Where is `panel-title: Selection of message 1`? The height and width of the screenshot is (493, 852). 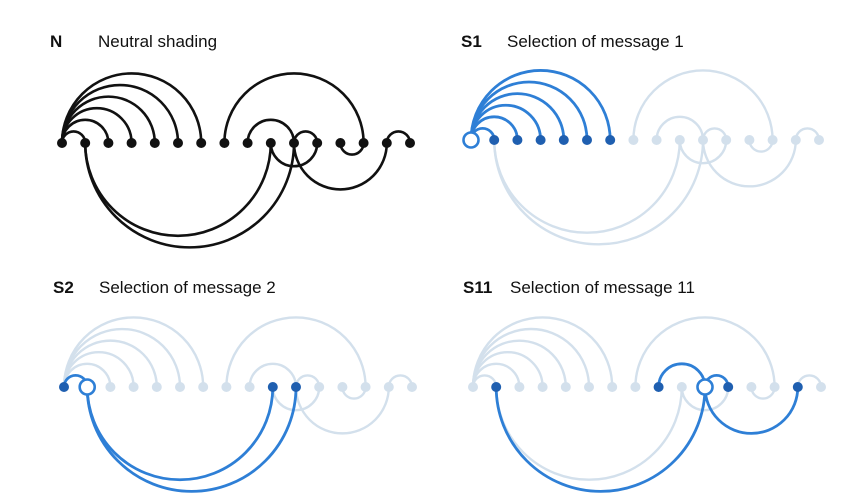 panel-title: Selection of message 1 is located at coordinates (595, 41).